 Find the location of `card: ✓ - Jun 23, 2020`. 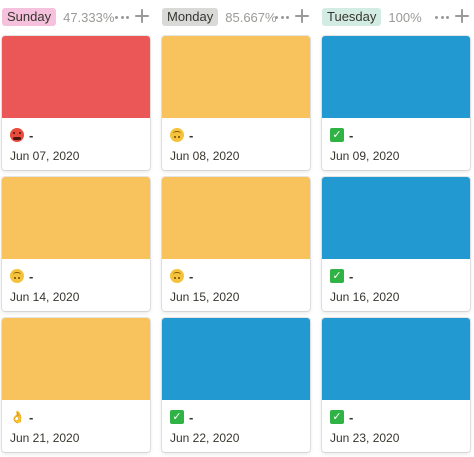

card: ✓ - Jun 23, 2020 is located at coordinates (396, 385).